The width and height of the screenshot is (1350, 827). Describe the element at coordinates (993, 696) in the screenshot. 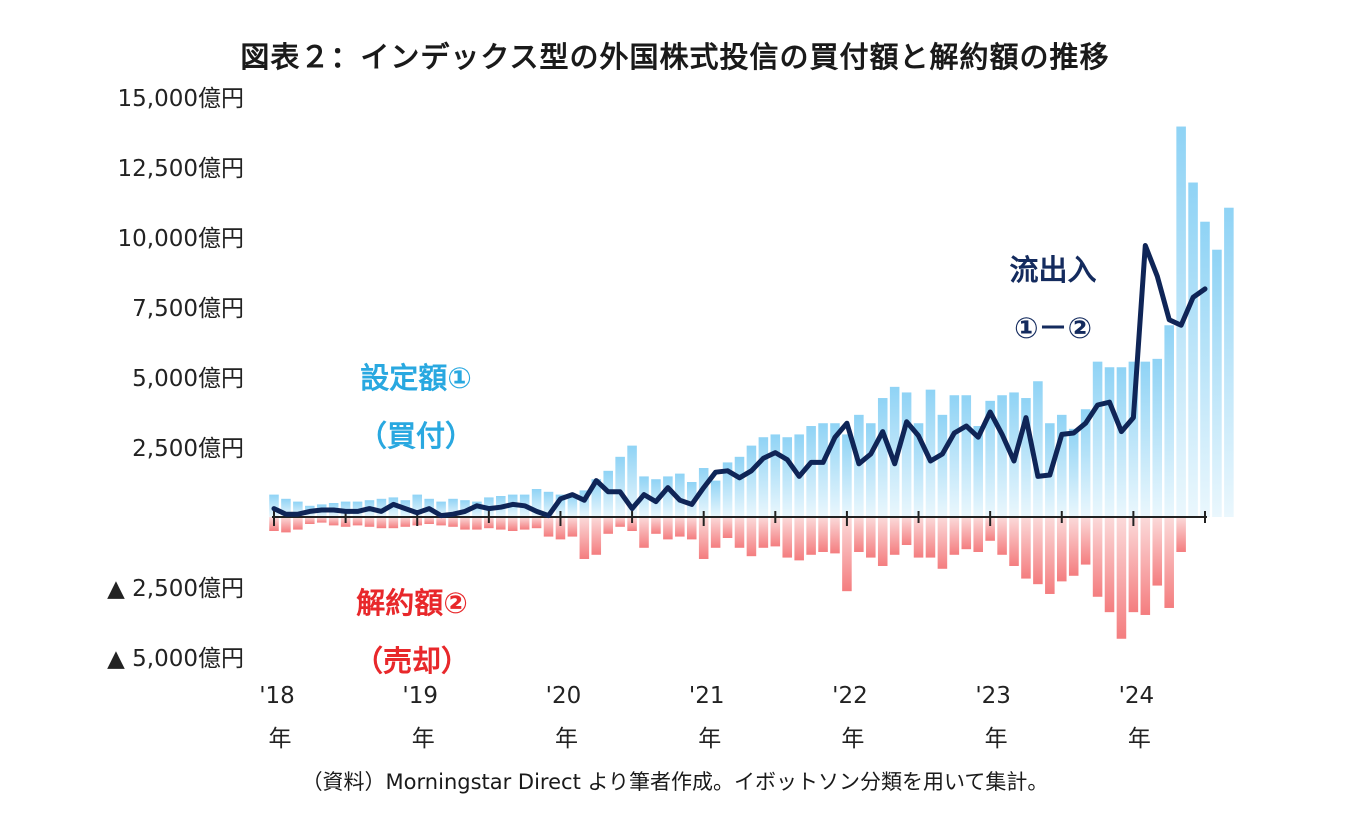

I see `x-tick-year: '23` at that location.